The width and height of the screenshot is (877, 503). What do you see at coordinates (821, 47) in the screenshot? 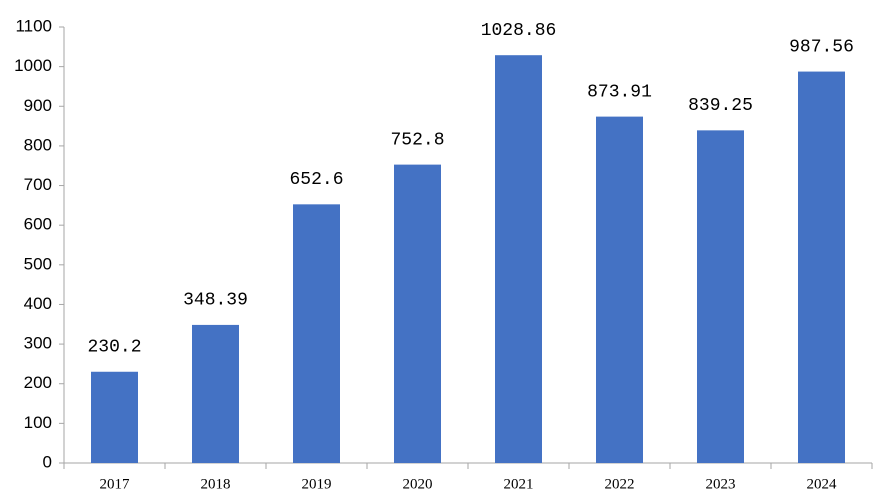
I see `data-label: 987.56` at bounding box center [821, 47].